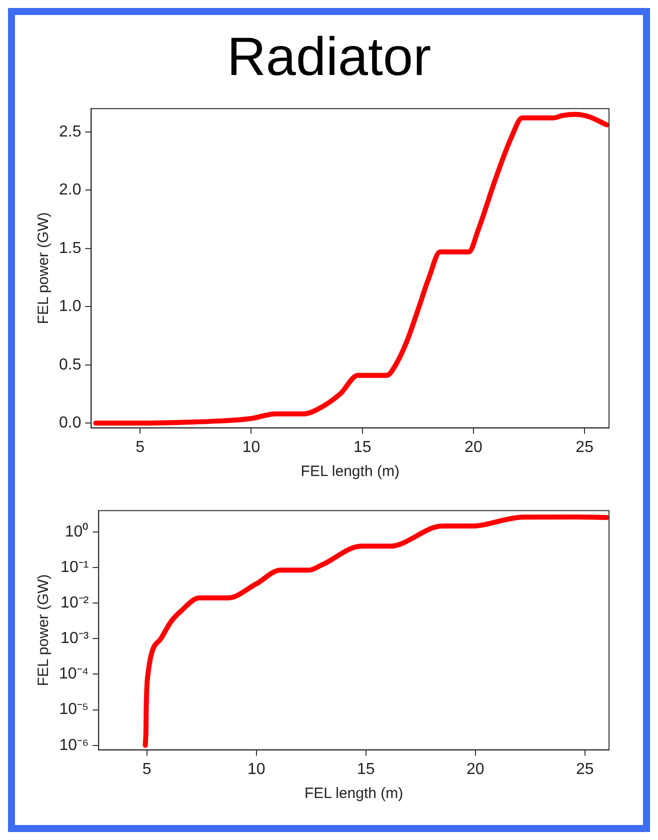 The width and height of the screenshot is (658, 840). Describe the element at coordinates (74, 567) in the screenshot. I see `y-tick-label: 10⁻¹` at that location.